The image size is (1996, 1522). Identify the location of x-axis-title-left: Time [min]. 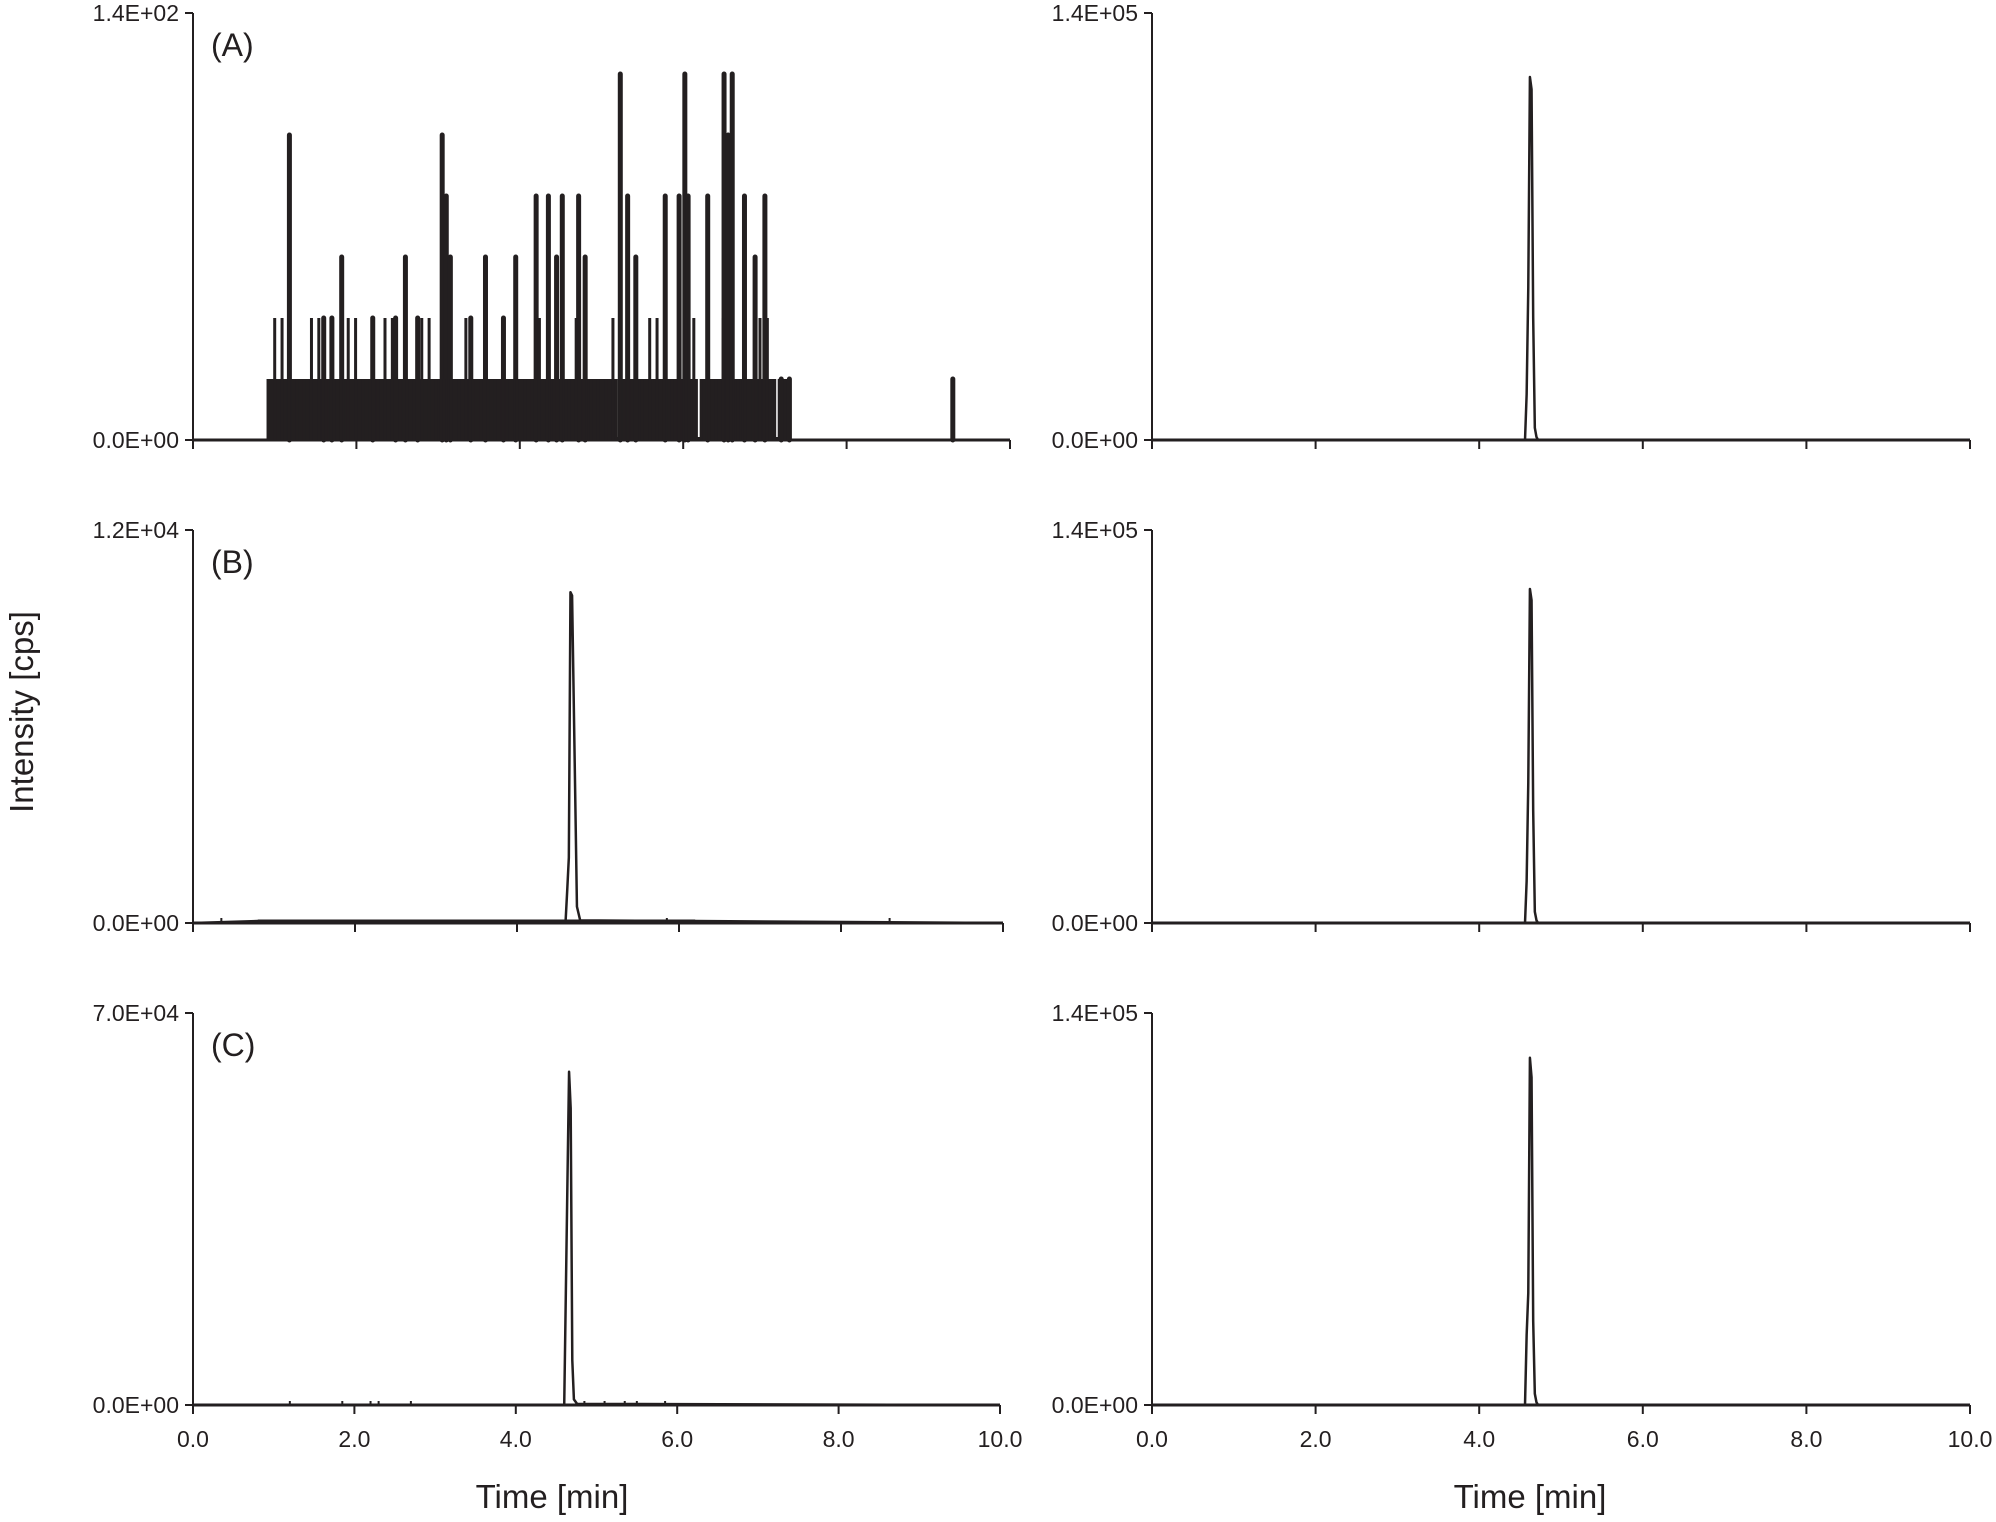
(552, 1496).